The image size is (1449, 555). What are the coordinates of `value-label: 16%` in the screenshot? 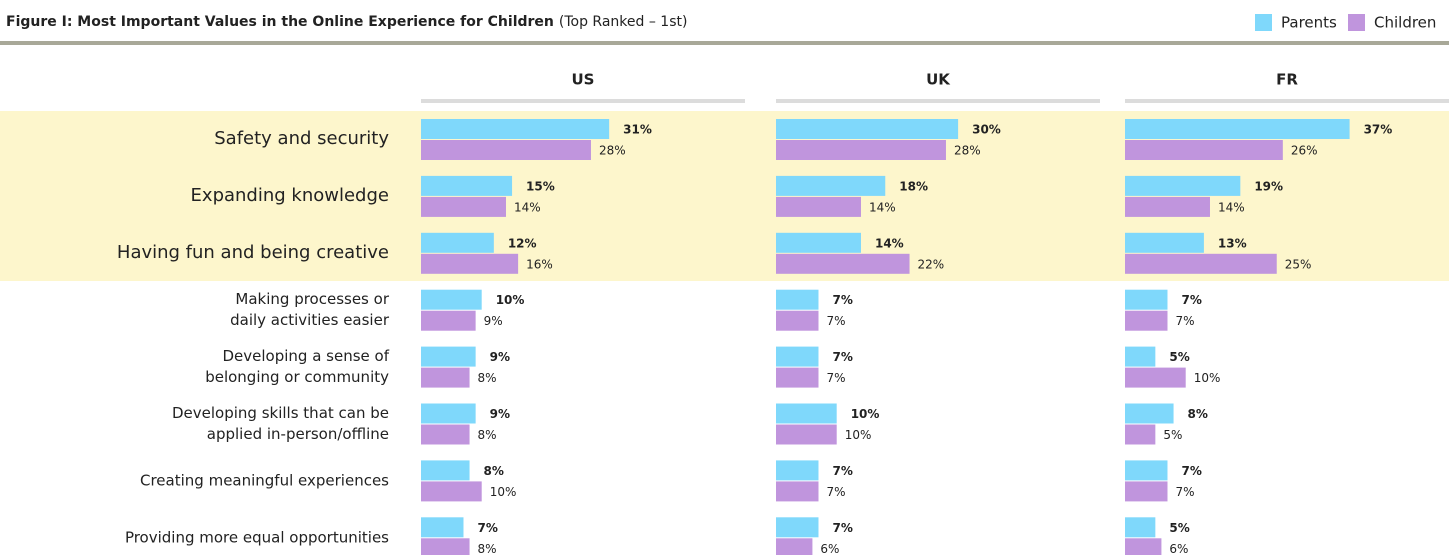 It's located at (539, 264).